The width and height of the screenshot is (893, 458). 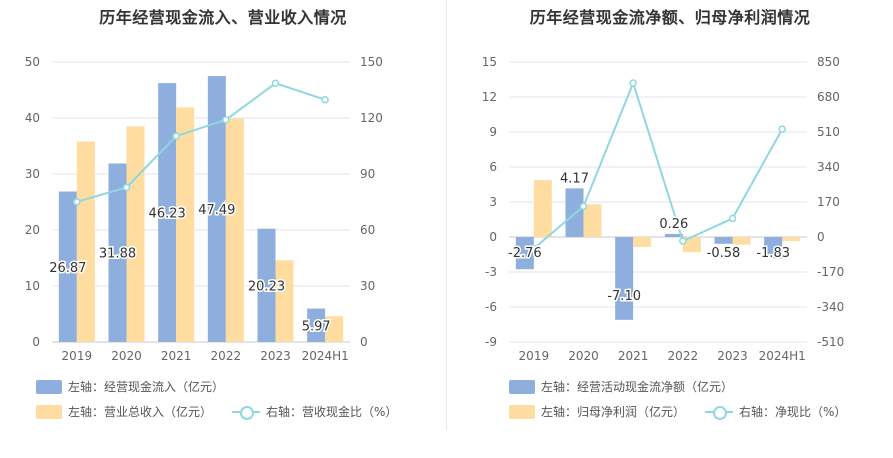 I want to click on y-left-tick-label: 50, so click(x=32, y=62).